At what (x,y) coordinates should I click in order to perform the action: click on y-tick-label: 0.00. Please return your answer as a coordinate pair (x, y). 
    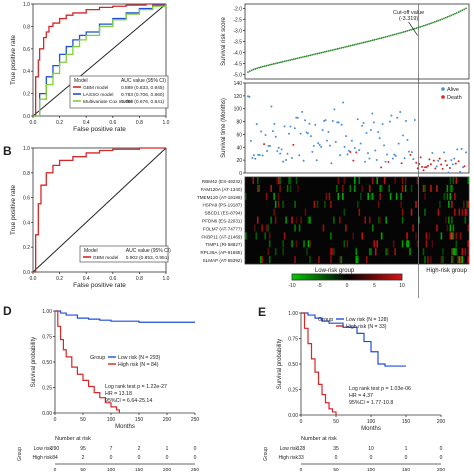
    Looking at the image, I should click on (47, 414).